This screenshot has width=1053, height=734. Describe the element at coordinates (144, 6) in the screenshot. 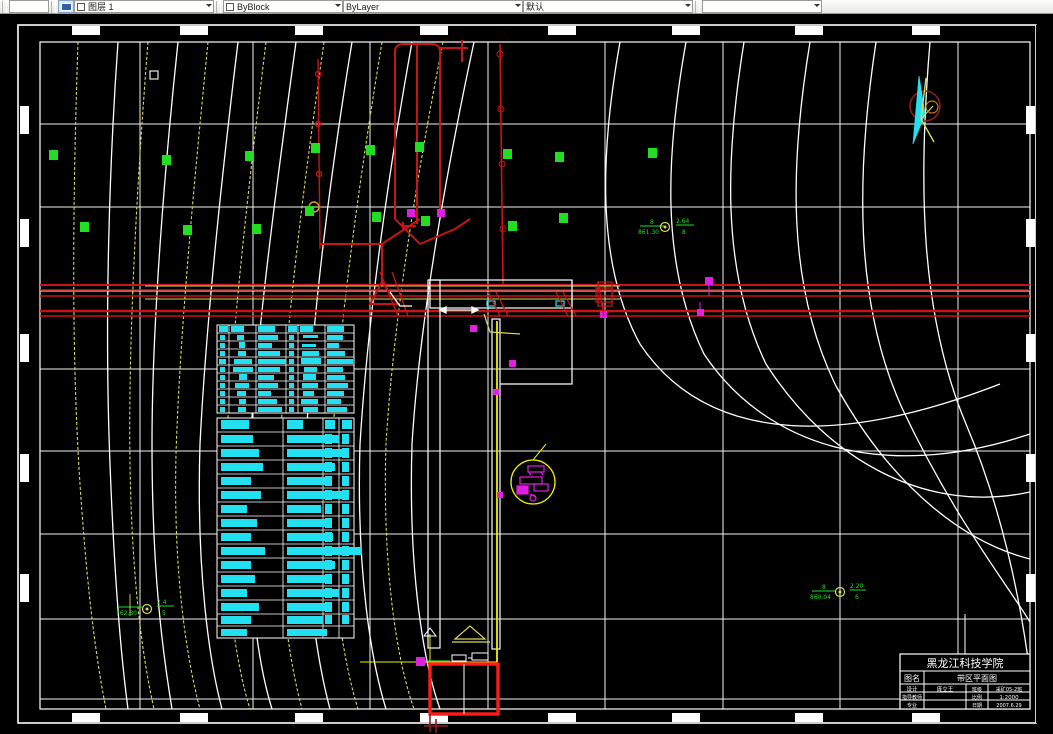

I see `layer-combo: 图层 1` at that location.